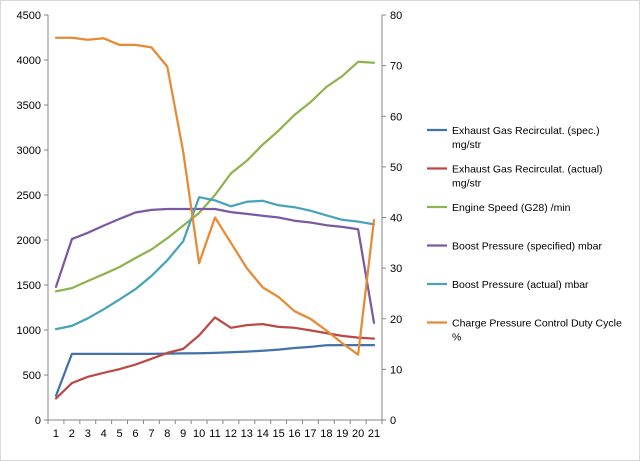  I want to click on x-tick-label: 19, so click(342, 434).